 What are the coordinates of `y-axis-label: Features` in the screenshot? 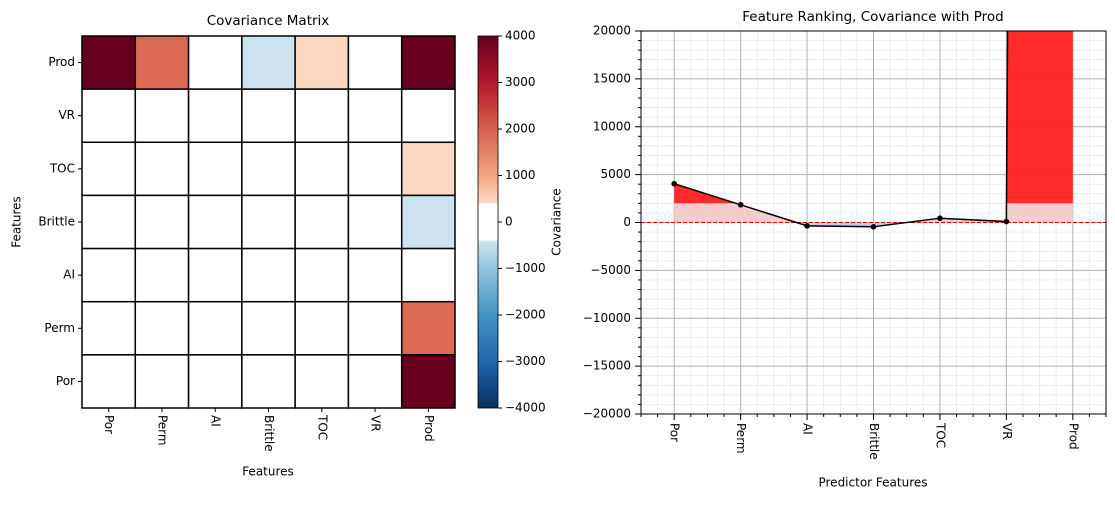 It's located at (17, 222).